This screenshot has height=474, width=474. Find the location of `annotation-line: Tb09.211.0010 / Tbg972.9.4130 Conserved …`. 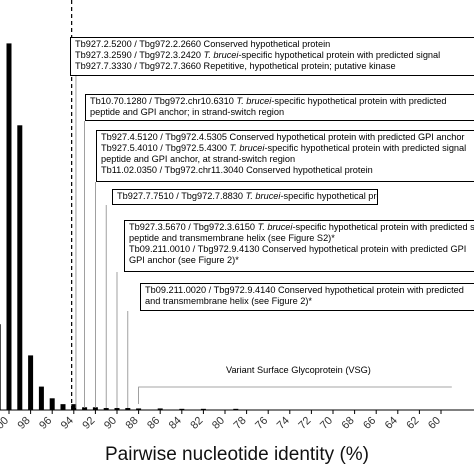

annotation-line: Tb09.211.0010 / Tbg972.9.4130 Conserved … is located at coordinates (301, 249).